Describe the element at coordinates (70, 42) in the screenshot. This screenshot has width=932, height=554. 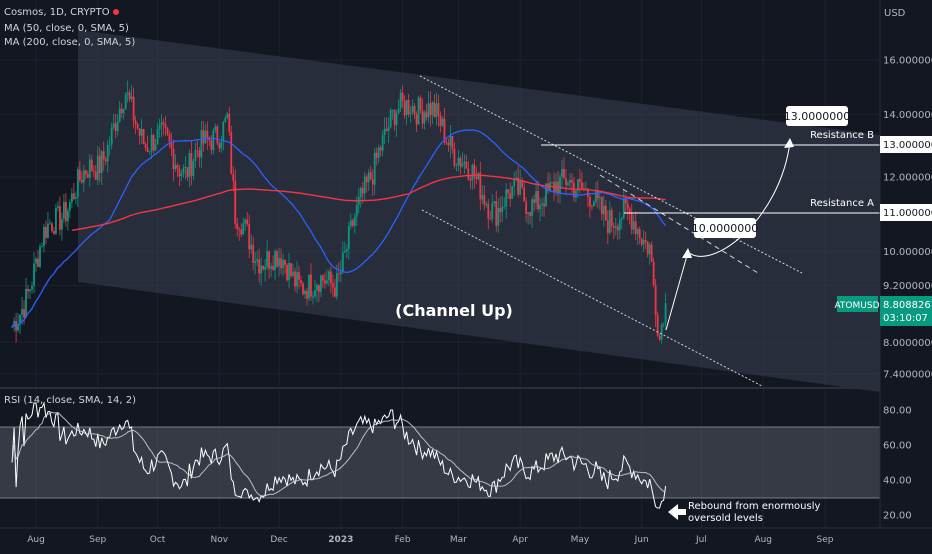
I see `ma200-legend: MA (200, close, 0, SMA, 5)` at that location.